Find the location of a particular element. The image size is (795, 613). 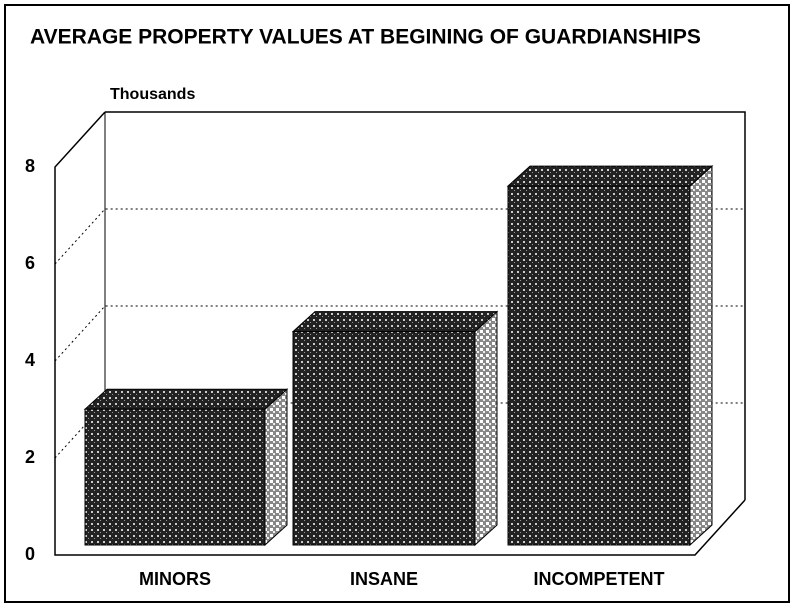

y-tick-label: 4 is located at coordinates (30, 360).